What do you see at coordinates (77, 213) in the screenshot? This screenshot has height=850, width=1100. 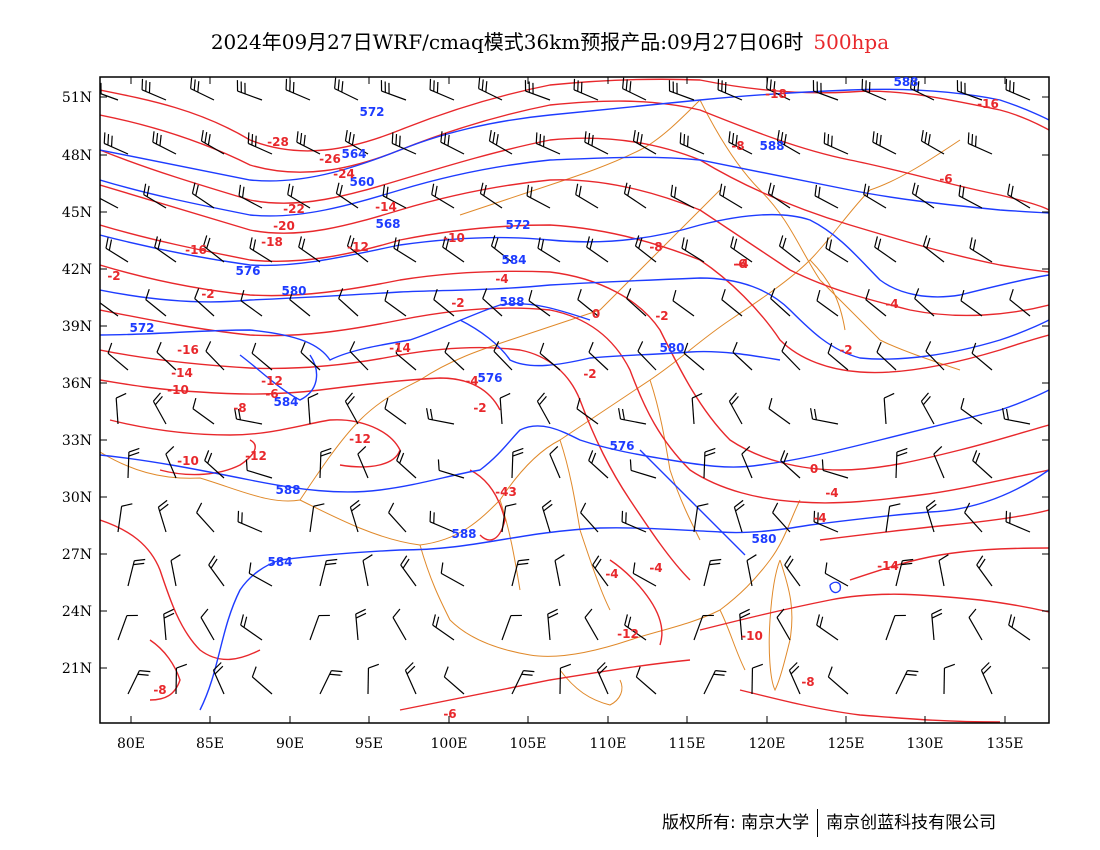 I see `lat-tick-label: 45N` at bounding box center [77, 213].